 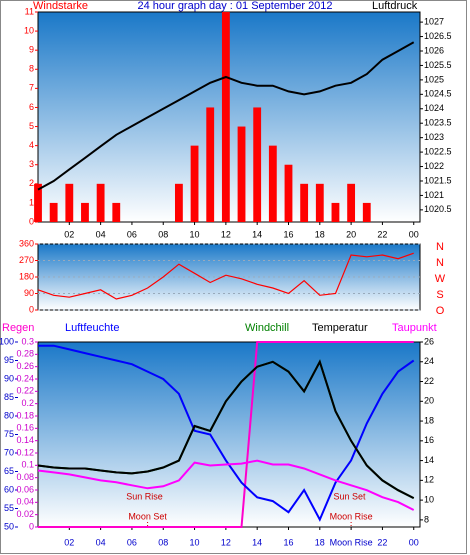 What do you see at coordinates (429, 480) in the screenshot?
I see `y-tick-label: 12` at bounding box center [429, 480].